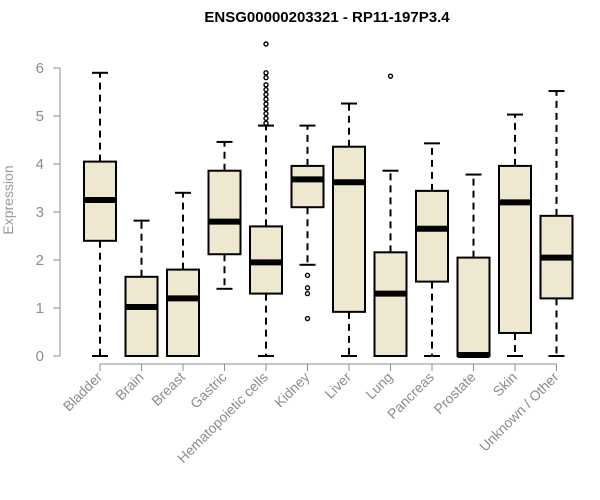 This screenshot has height=500, width=600. I want to click on box-pancreas, so click(432, 249).